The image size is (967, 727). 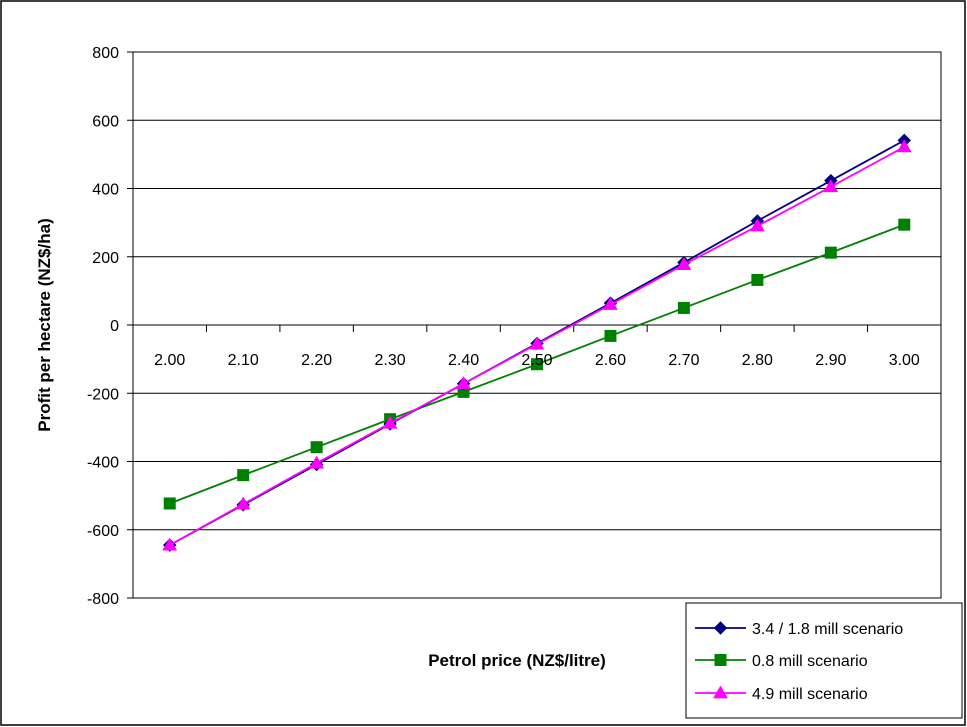 I want to click on x-tick-label: 2.70, so click(x=683, y=360).